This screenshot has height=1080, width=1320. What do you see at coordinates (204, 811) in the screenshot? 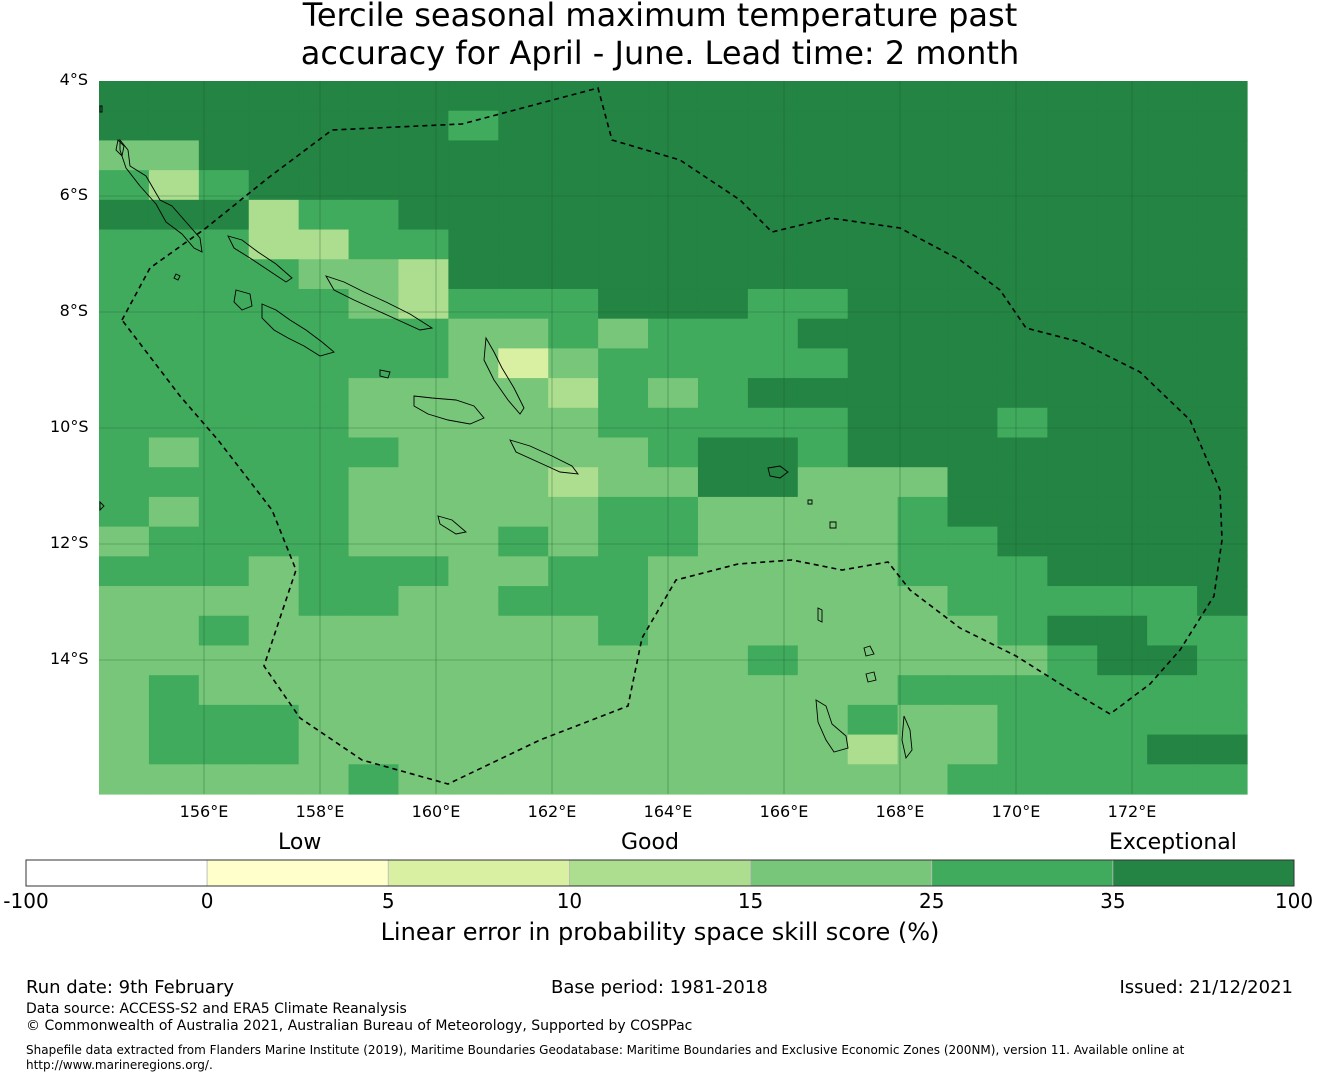
I see `longitude-label: 156°E` at bounding box center [204, 811].